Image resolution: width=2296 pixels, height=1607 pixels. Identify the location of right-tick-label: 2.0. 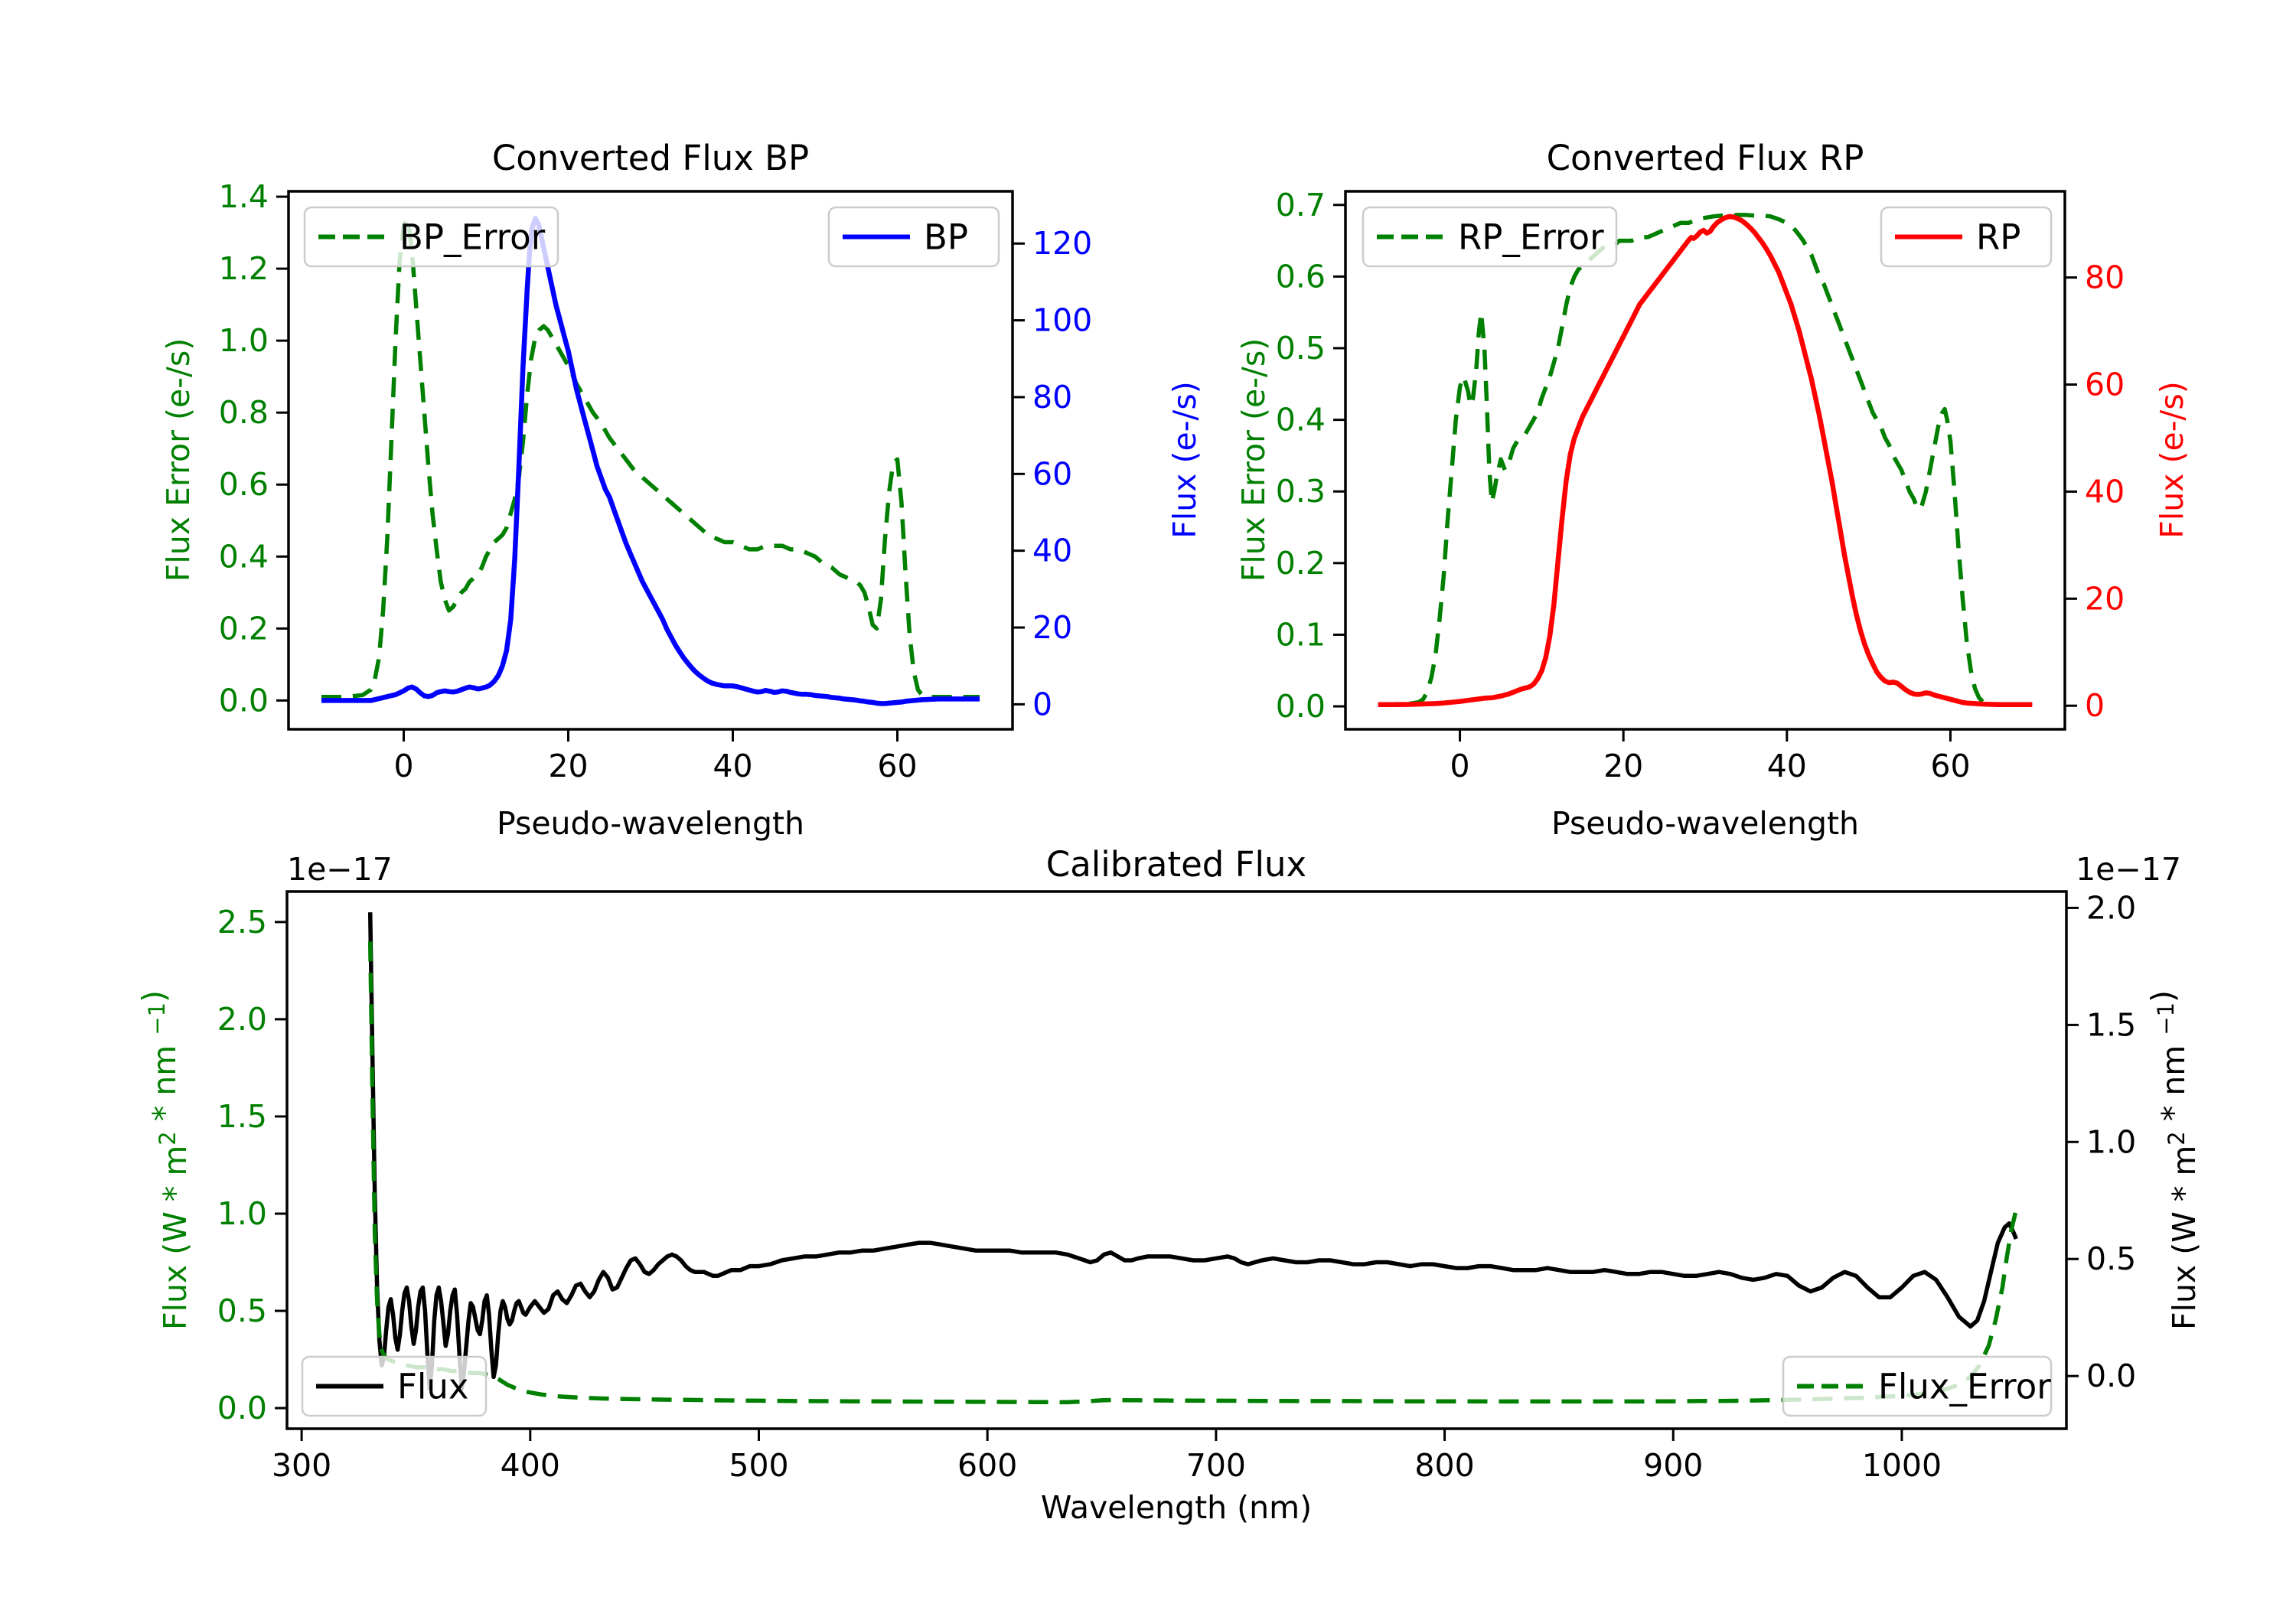
(2111, 908).